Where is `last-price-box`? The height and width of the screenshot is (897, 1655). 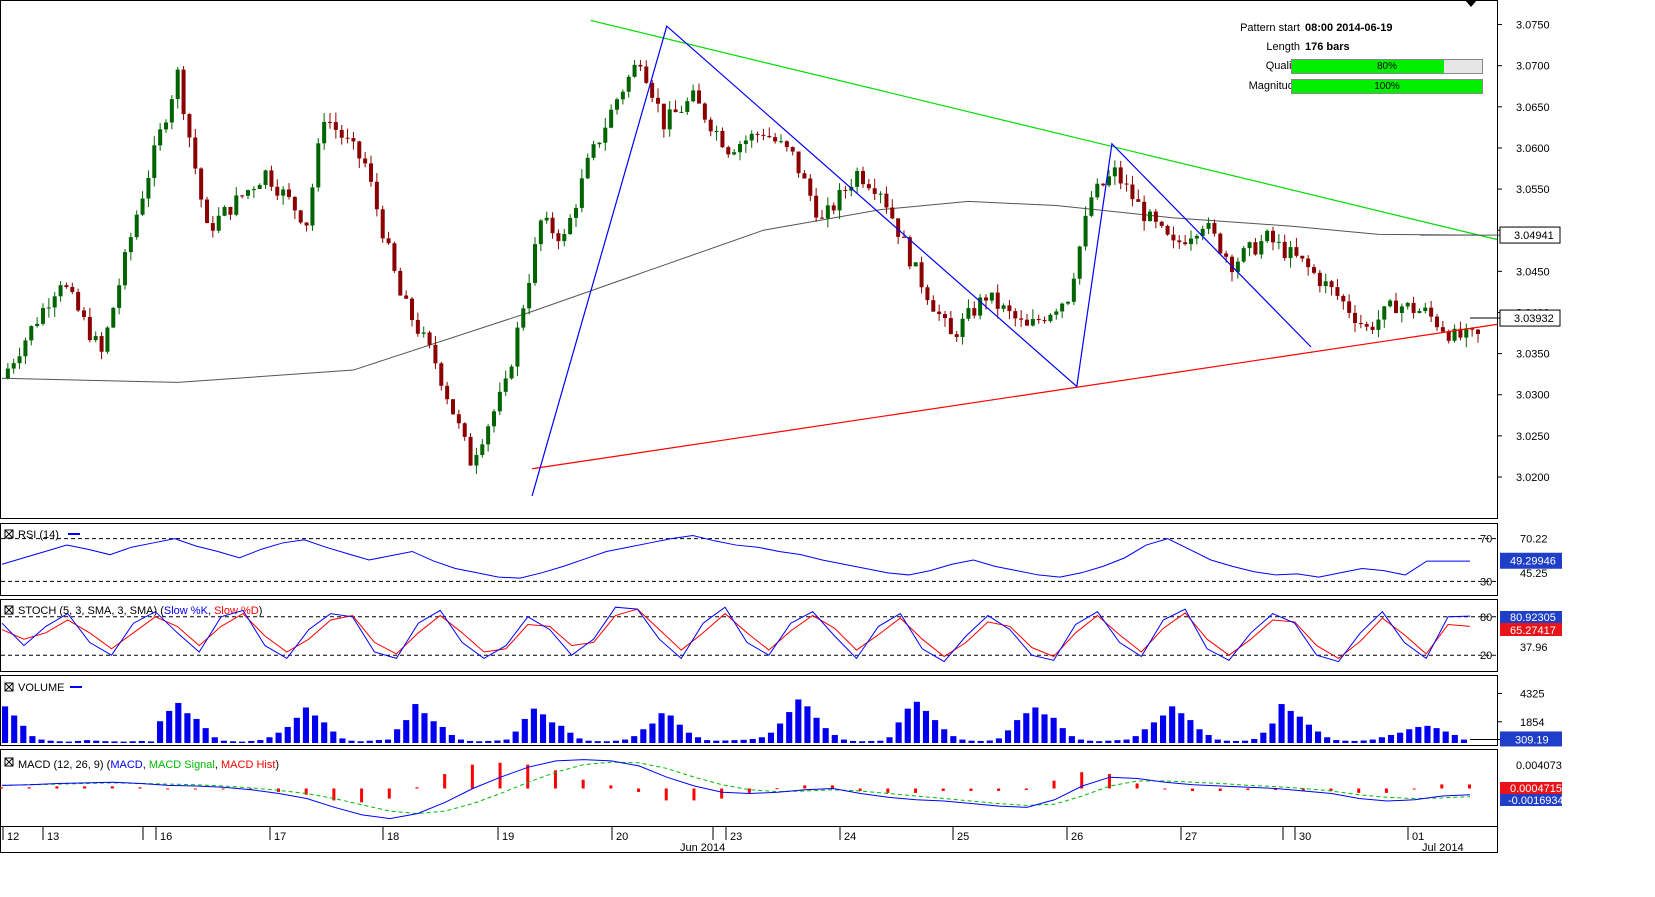 last-price-box is located at coordinates (1530, 318).